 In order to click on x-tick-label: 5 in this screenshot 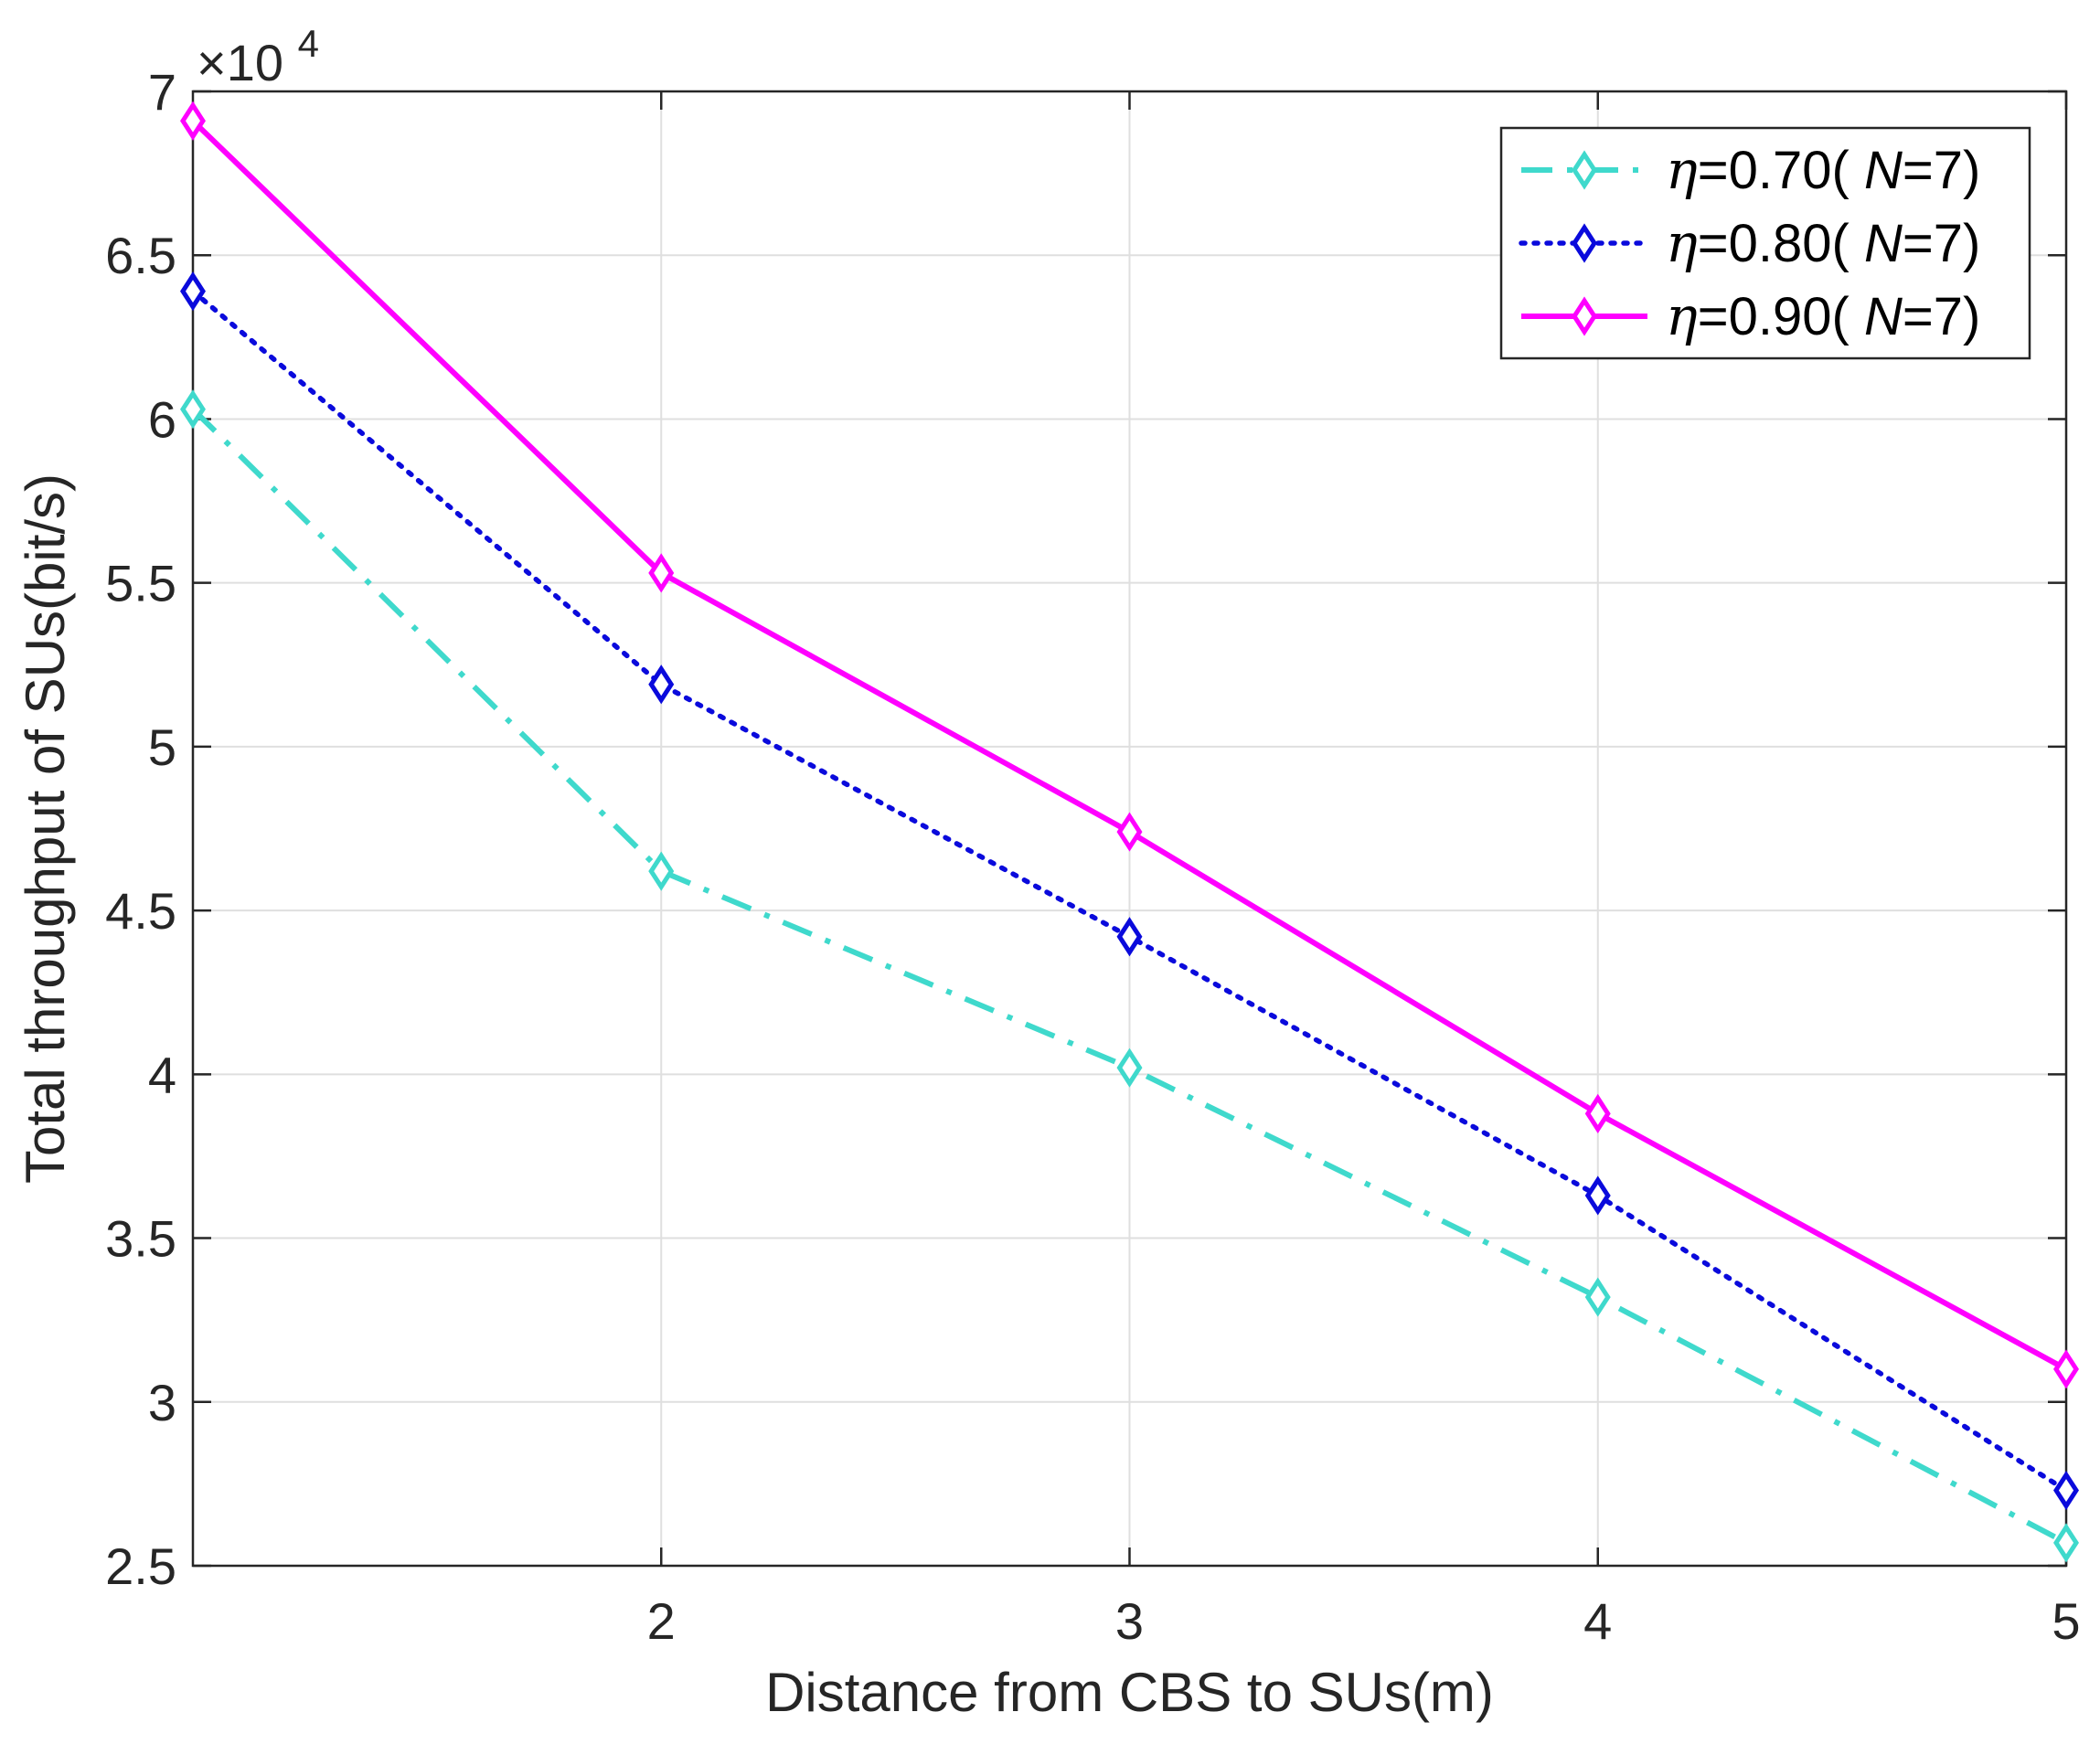, I will do `click(2066, 1621)`.